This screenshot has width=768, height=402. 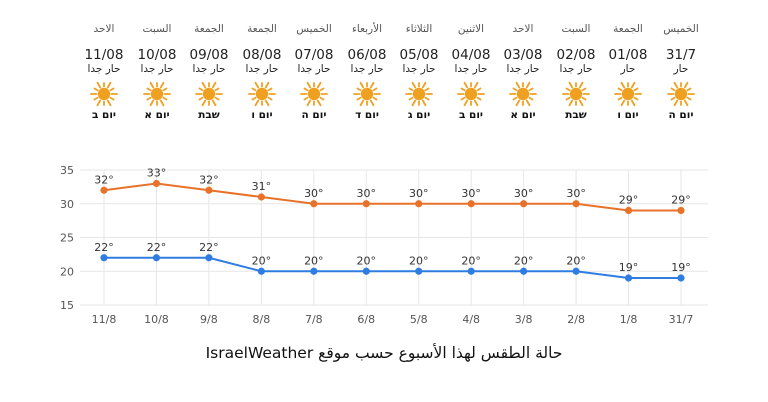 What do you see at coordinates (104, 319) in the screenshot?
I see `x-tick-label: 11/8` at bounding box center [104, 319].